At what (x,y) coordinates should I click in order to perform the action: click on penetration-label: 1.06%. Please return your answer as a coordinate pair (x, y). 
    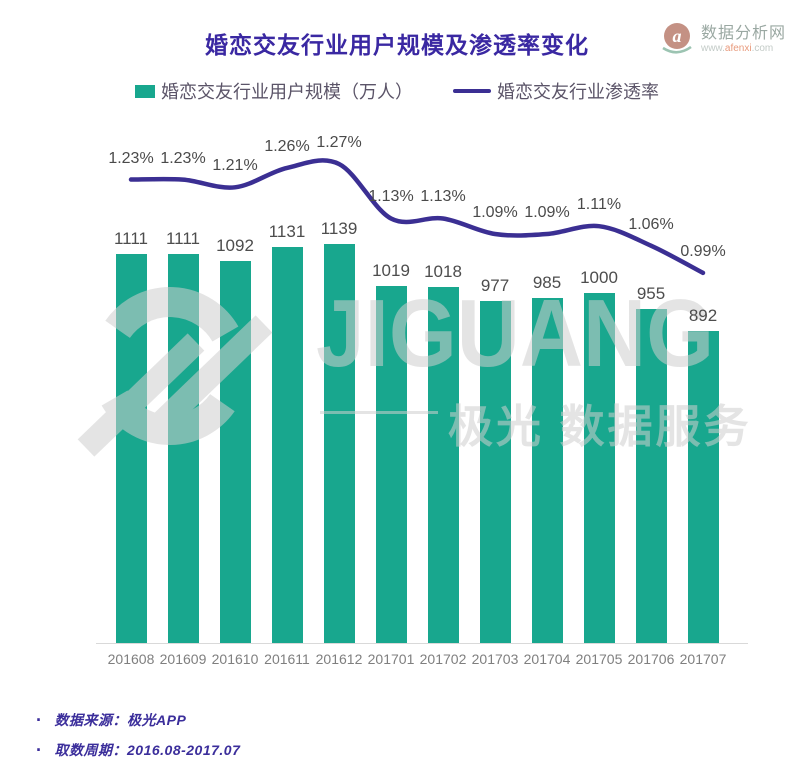
    Looking at the image, I should click on (651, 224).